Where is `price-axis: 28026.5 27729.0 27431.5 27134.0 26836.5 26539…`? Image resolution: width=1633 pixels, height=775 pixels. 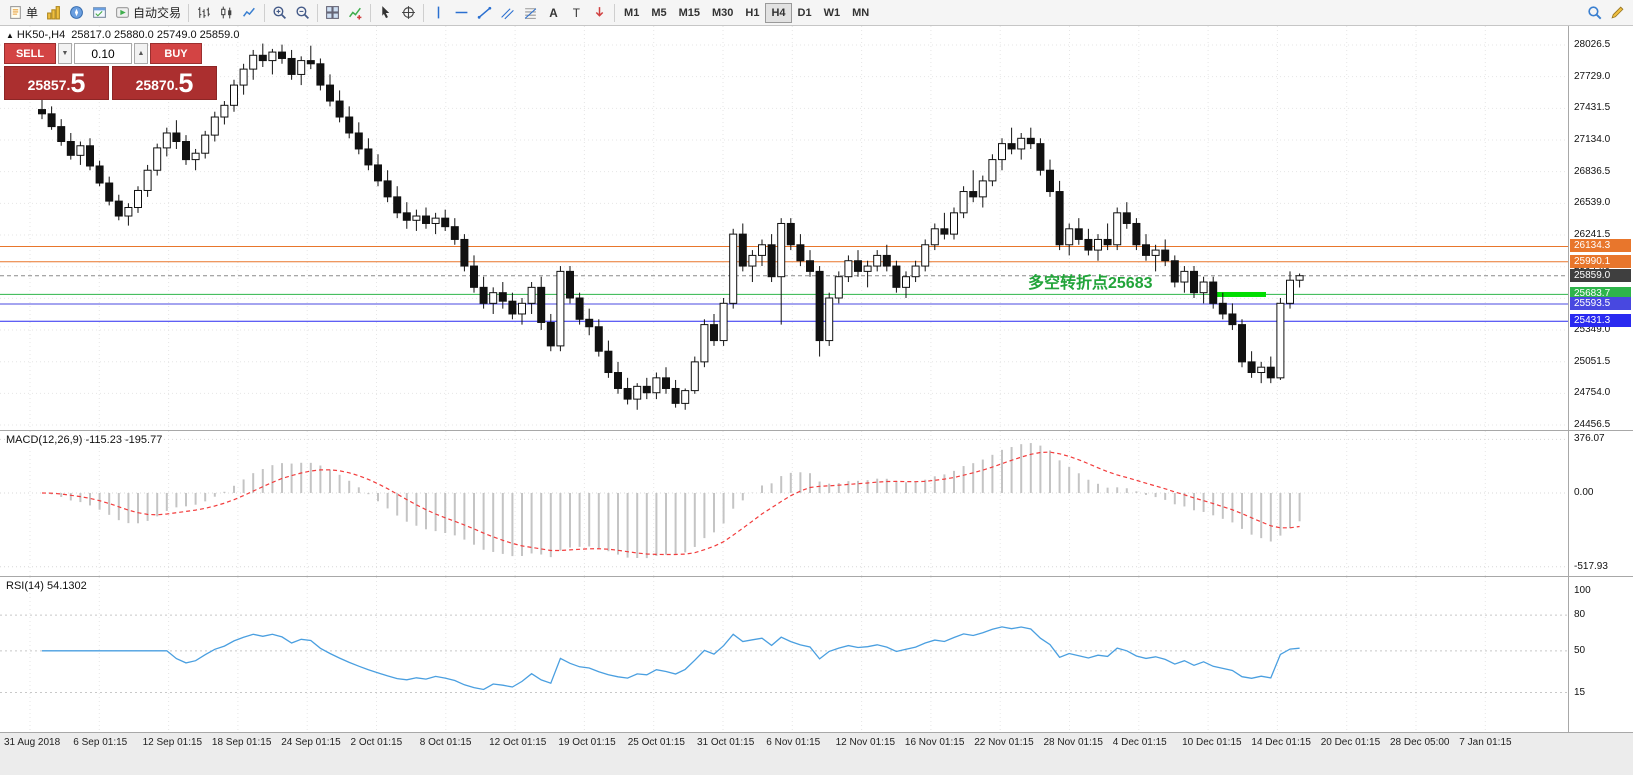
price-axis: 28026.5 27729.0 27431.5 27134.0 26836.5 26539… is located at coordinates (1600, 228).